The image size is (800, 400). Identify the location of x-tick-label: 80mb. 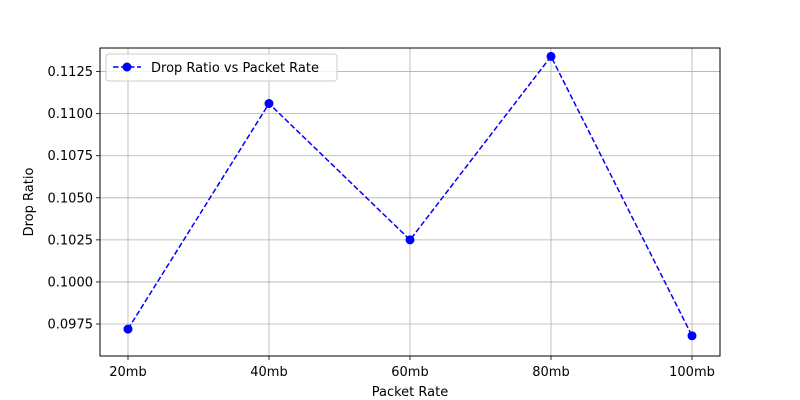
(550, 372).